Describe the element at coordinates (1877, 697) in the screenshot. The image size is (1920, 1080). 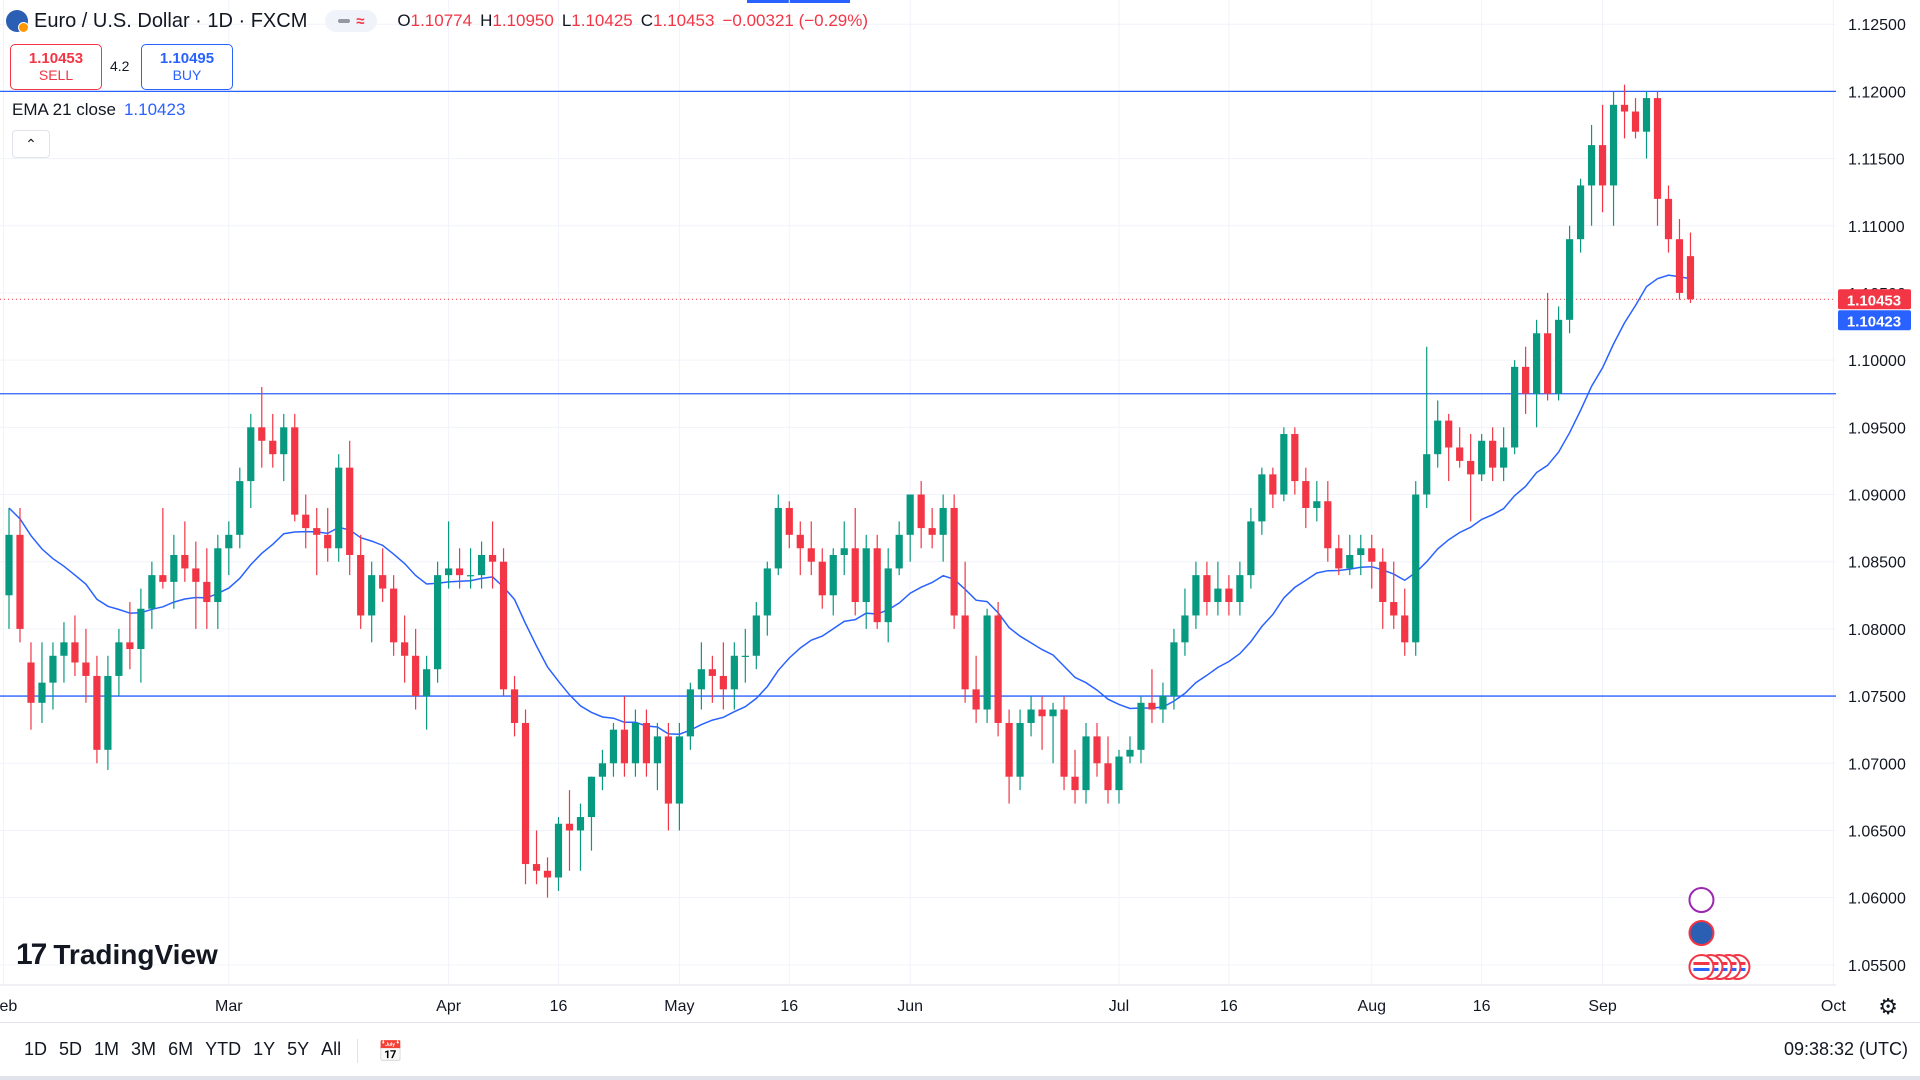
I see `y-tick-label: 1.07500` at that location.